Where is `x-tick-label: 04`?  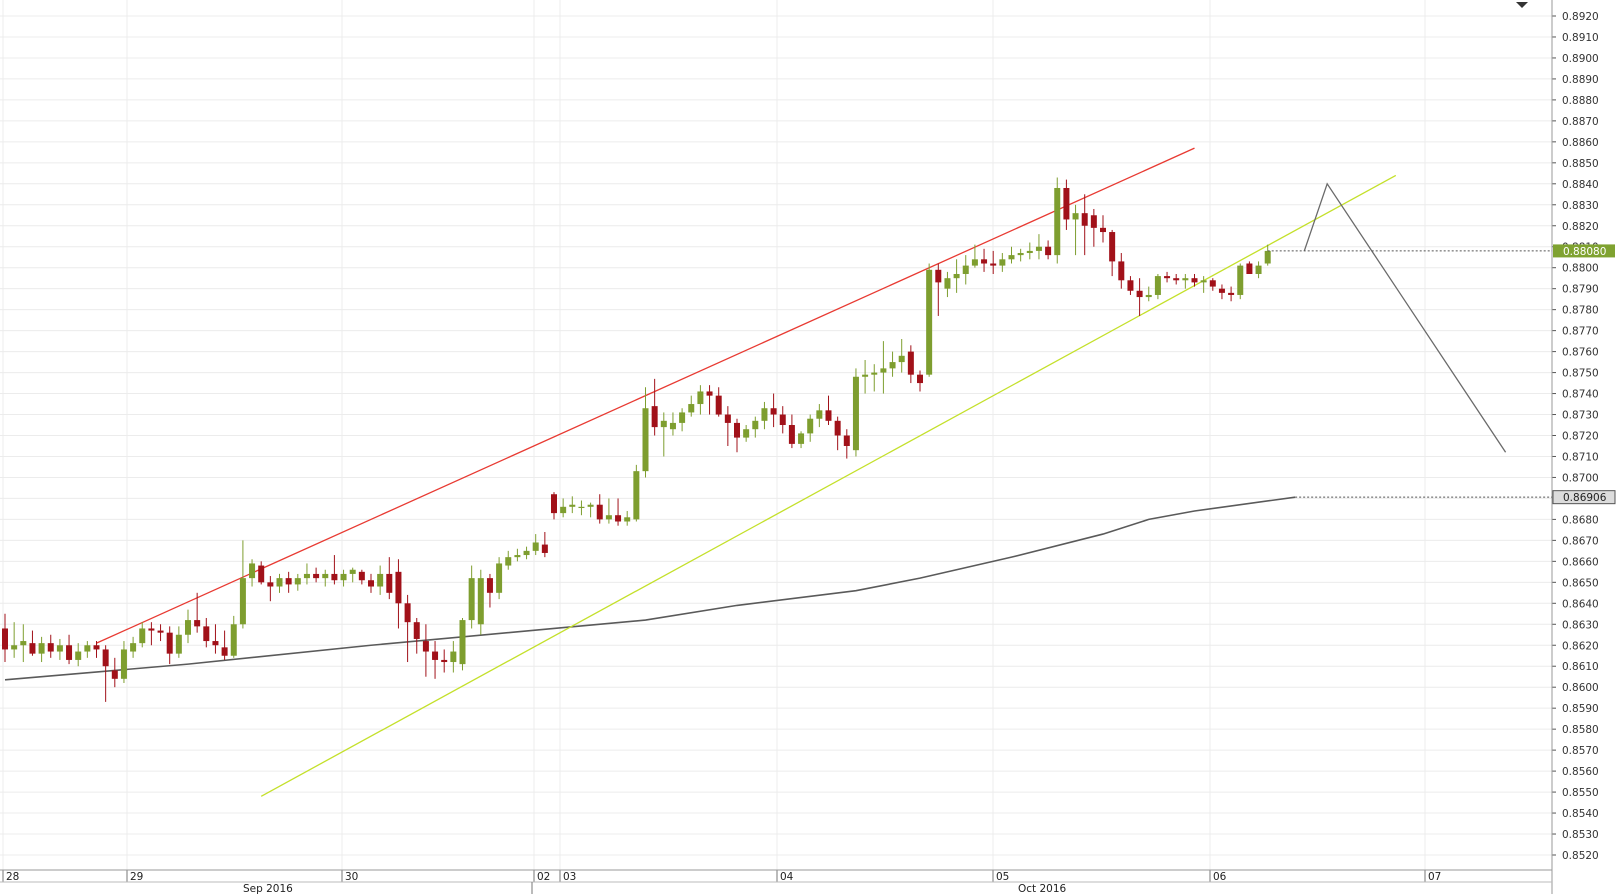
x-tick-label: 04 is located at coordinates (787, 877).